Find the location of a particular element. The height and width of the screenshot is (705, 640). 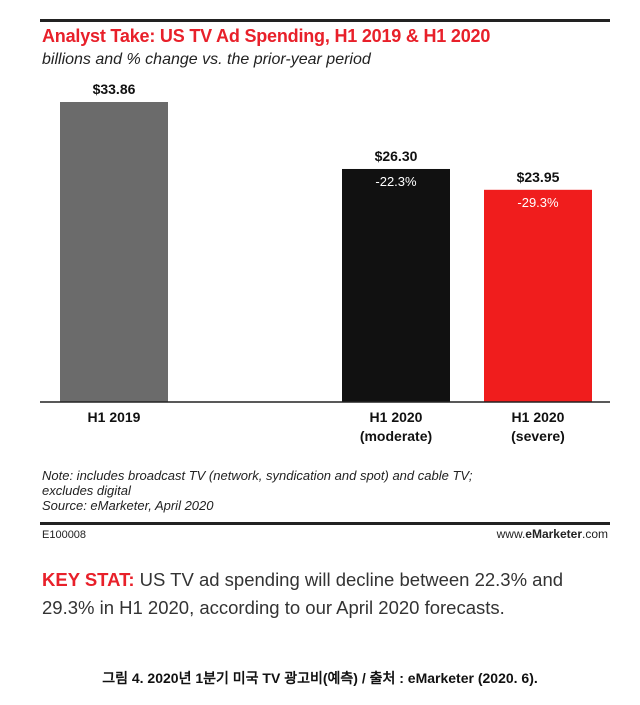

brand-suffix: .com is located at coordinates (594, 534).